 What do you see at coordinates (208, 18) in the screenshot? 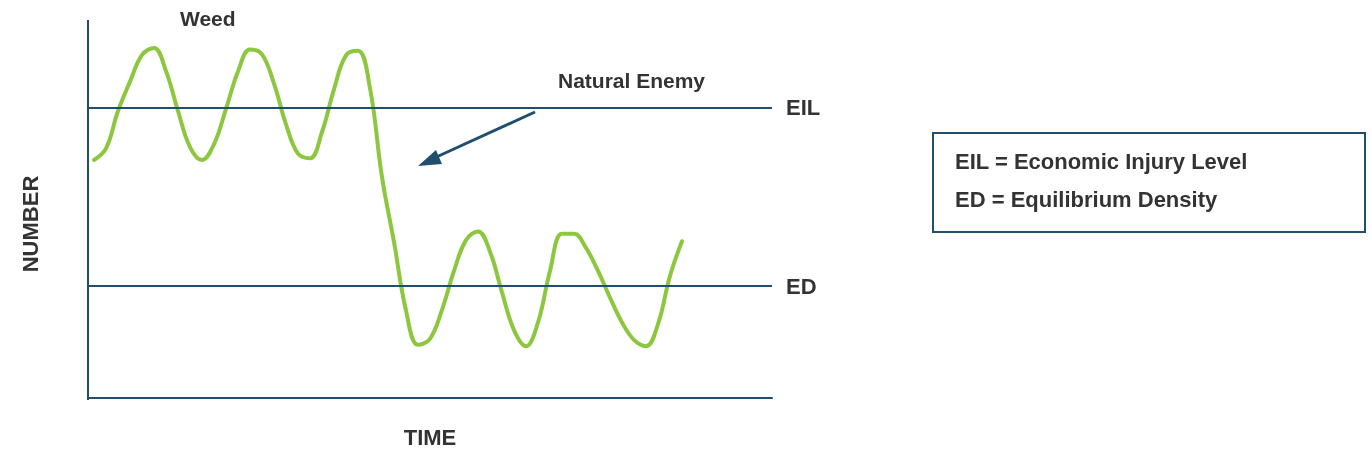
I see `series-label: Weed` at bounding box center [208, 18].